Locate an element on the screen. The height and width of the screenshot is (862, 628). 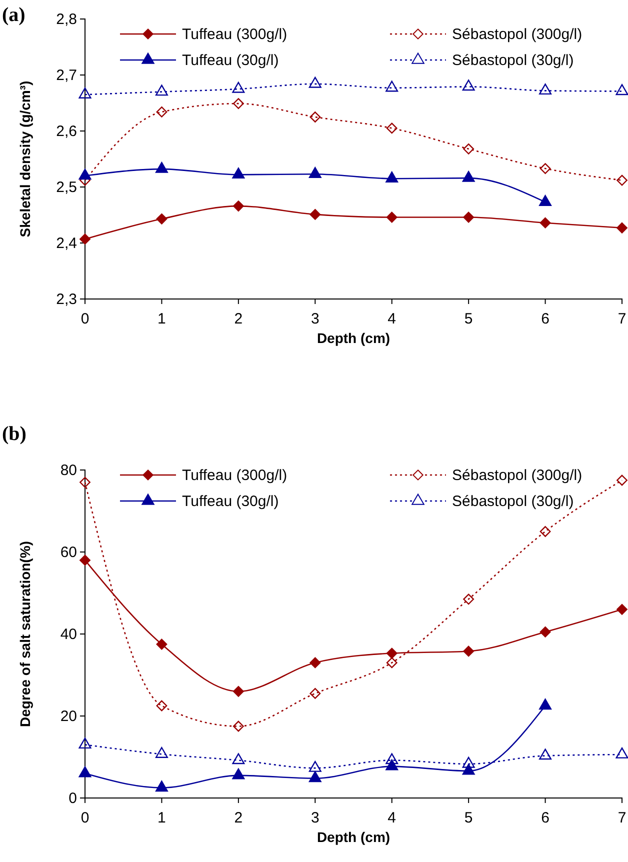
y-tick-label: 80 is located at coordinates (68, 470).